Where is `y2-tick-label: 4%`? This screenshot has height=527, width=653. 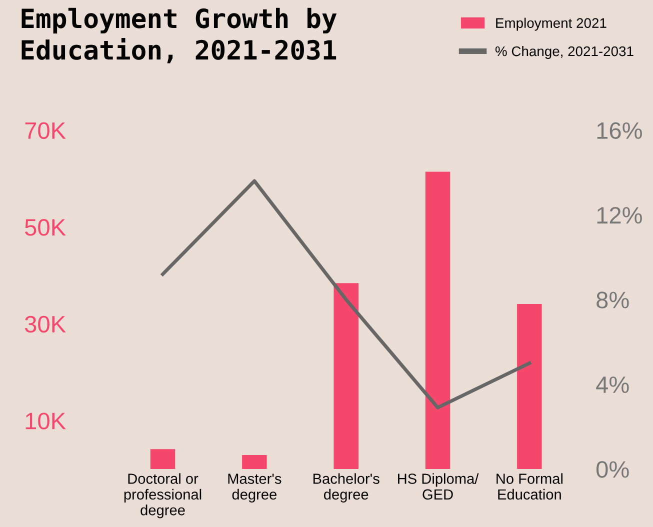
y2-tick-label: 4% is located at coordinates (612, 385).